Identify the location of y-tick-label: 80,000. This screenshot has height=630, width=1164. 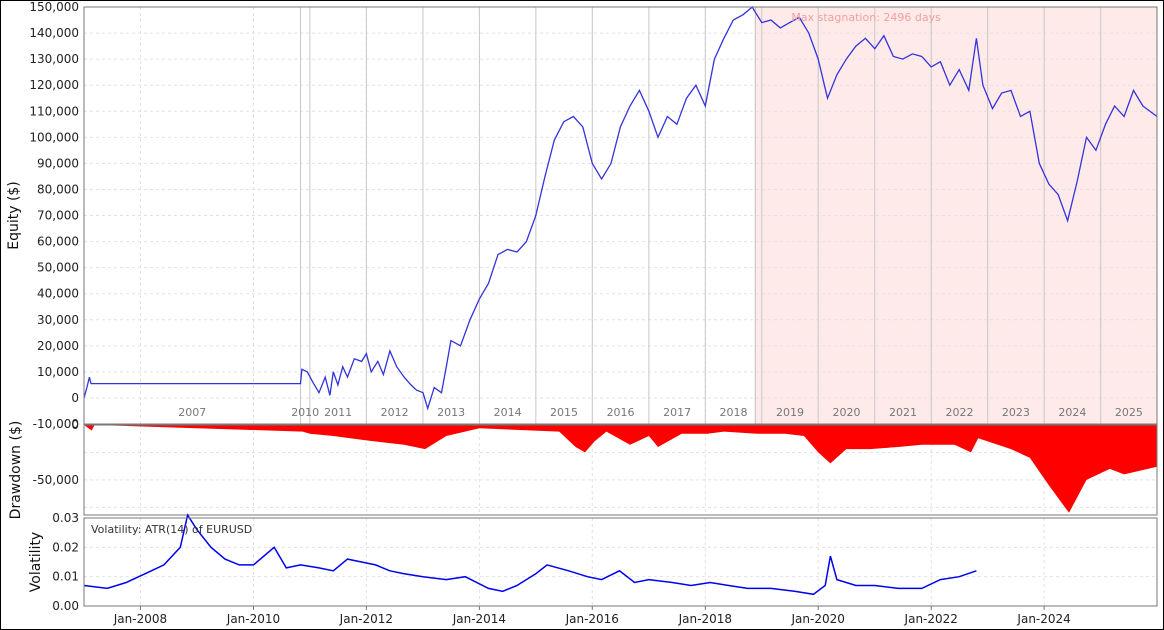
(58, 189).